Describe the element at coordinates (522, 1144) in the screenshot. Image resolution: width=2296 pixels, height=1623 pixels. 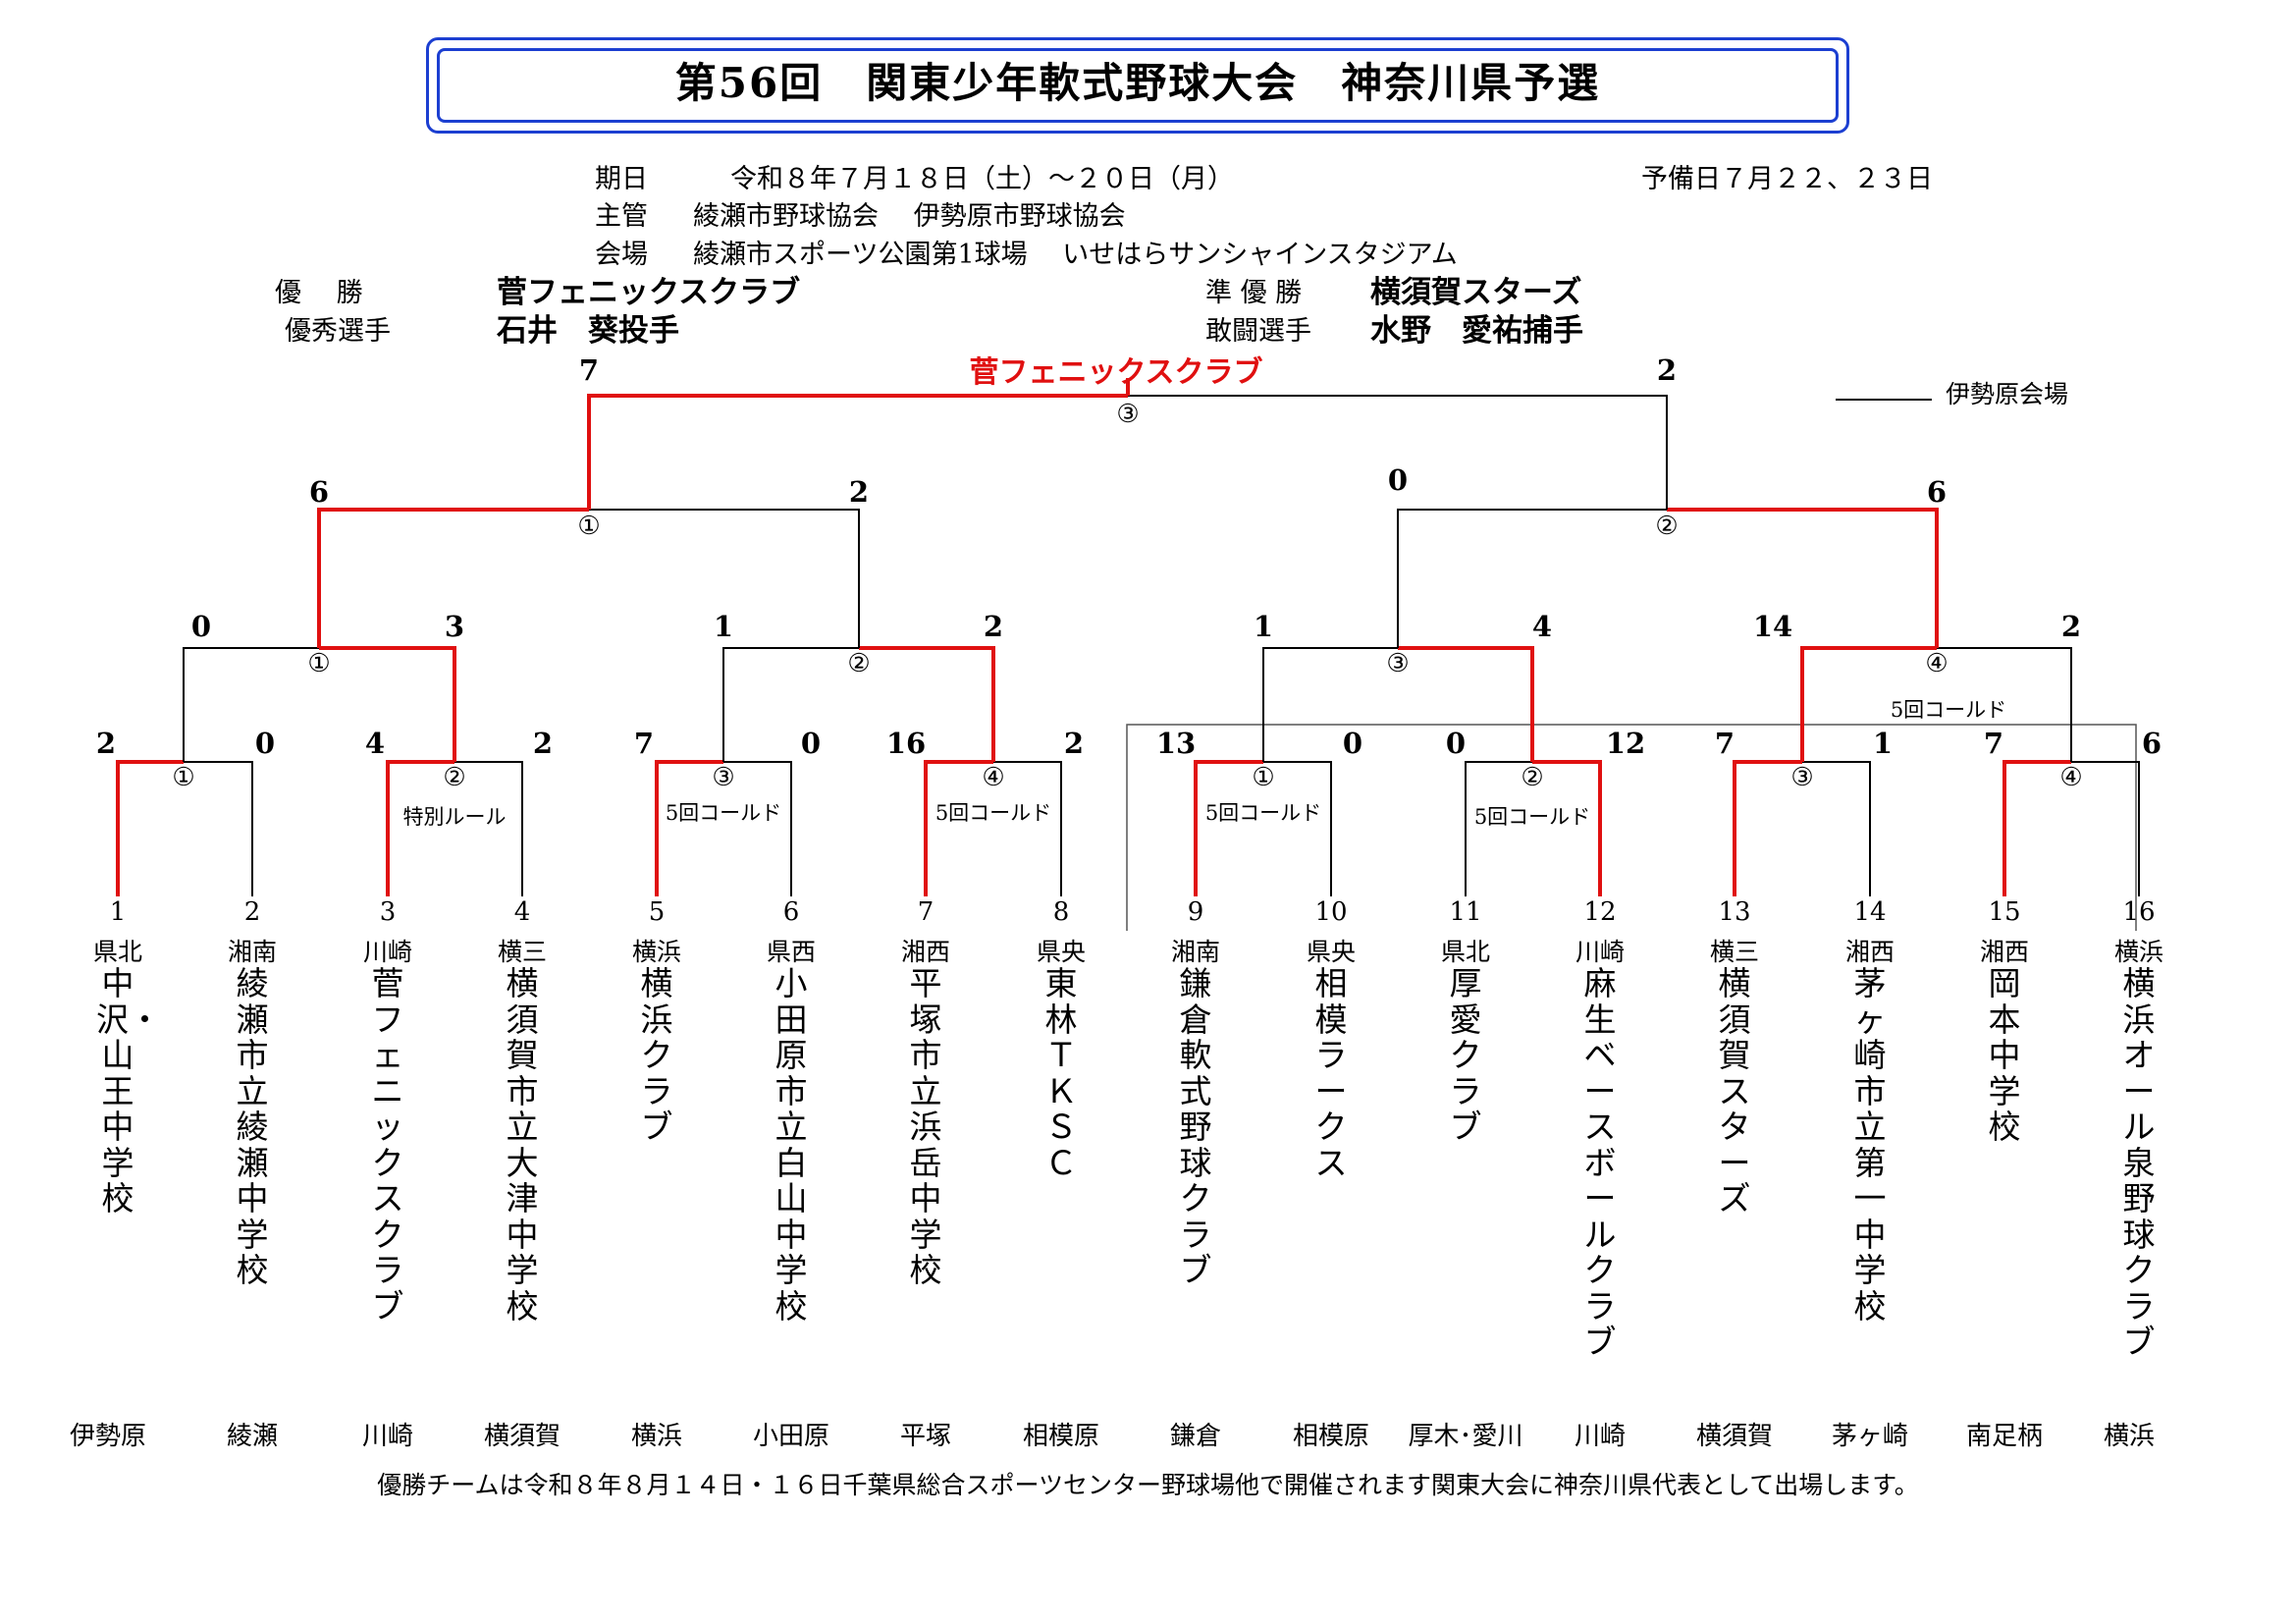
I see `team-name: 横須賀市立大津中学校` at that location.